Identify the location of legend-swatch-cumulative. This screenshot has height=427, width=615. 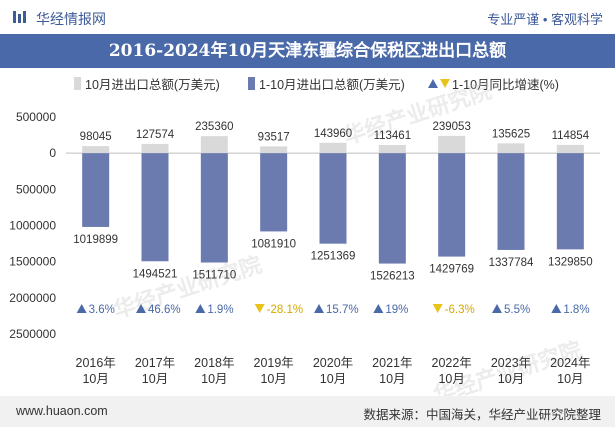
(251, 83).